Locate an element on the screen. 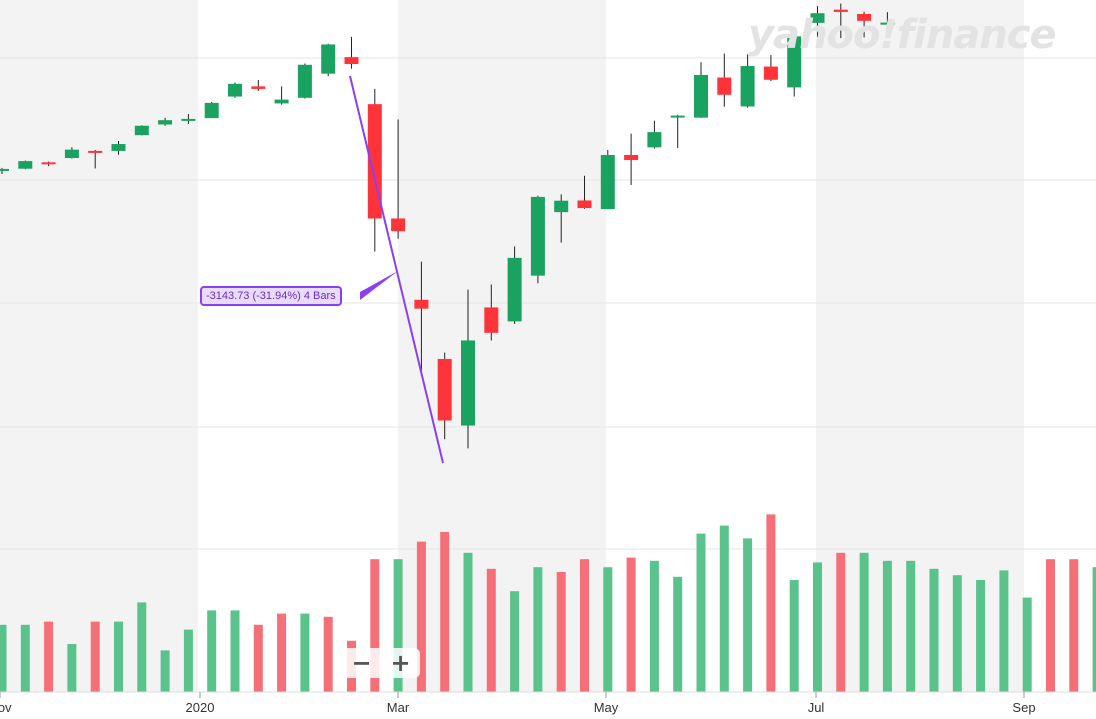  measurement-label: -3143.73 (-31.94%) 4 Bars is located at coordinates (271, 296).